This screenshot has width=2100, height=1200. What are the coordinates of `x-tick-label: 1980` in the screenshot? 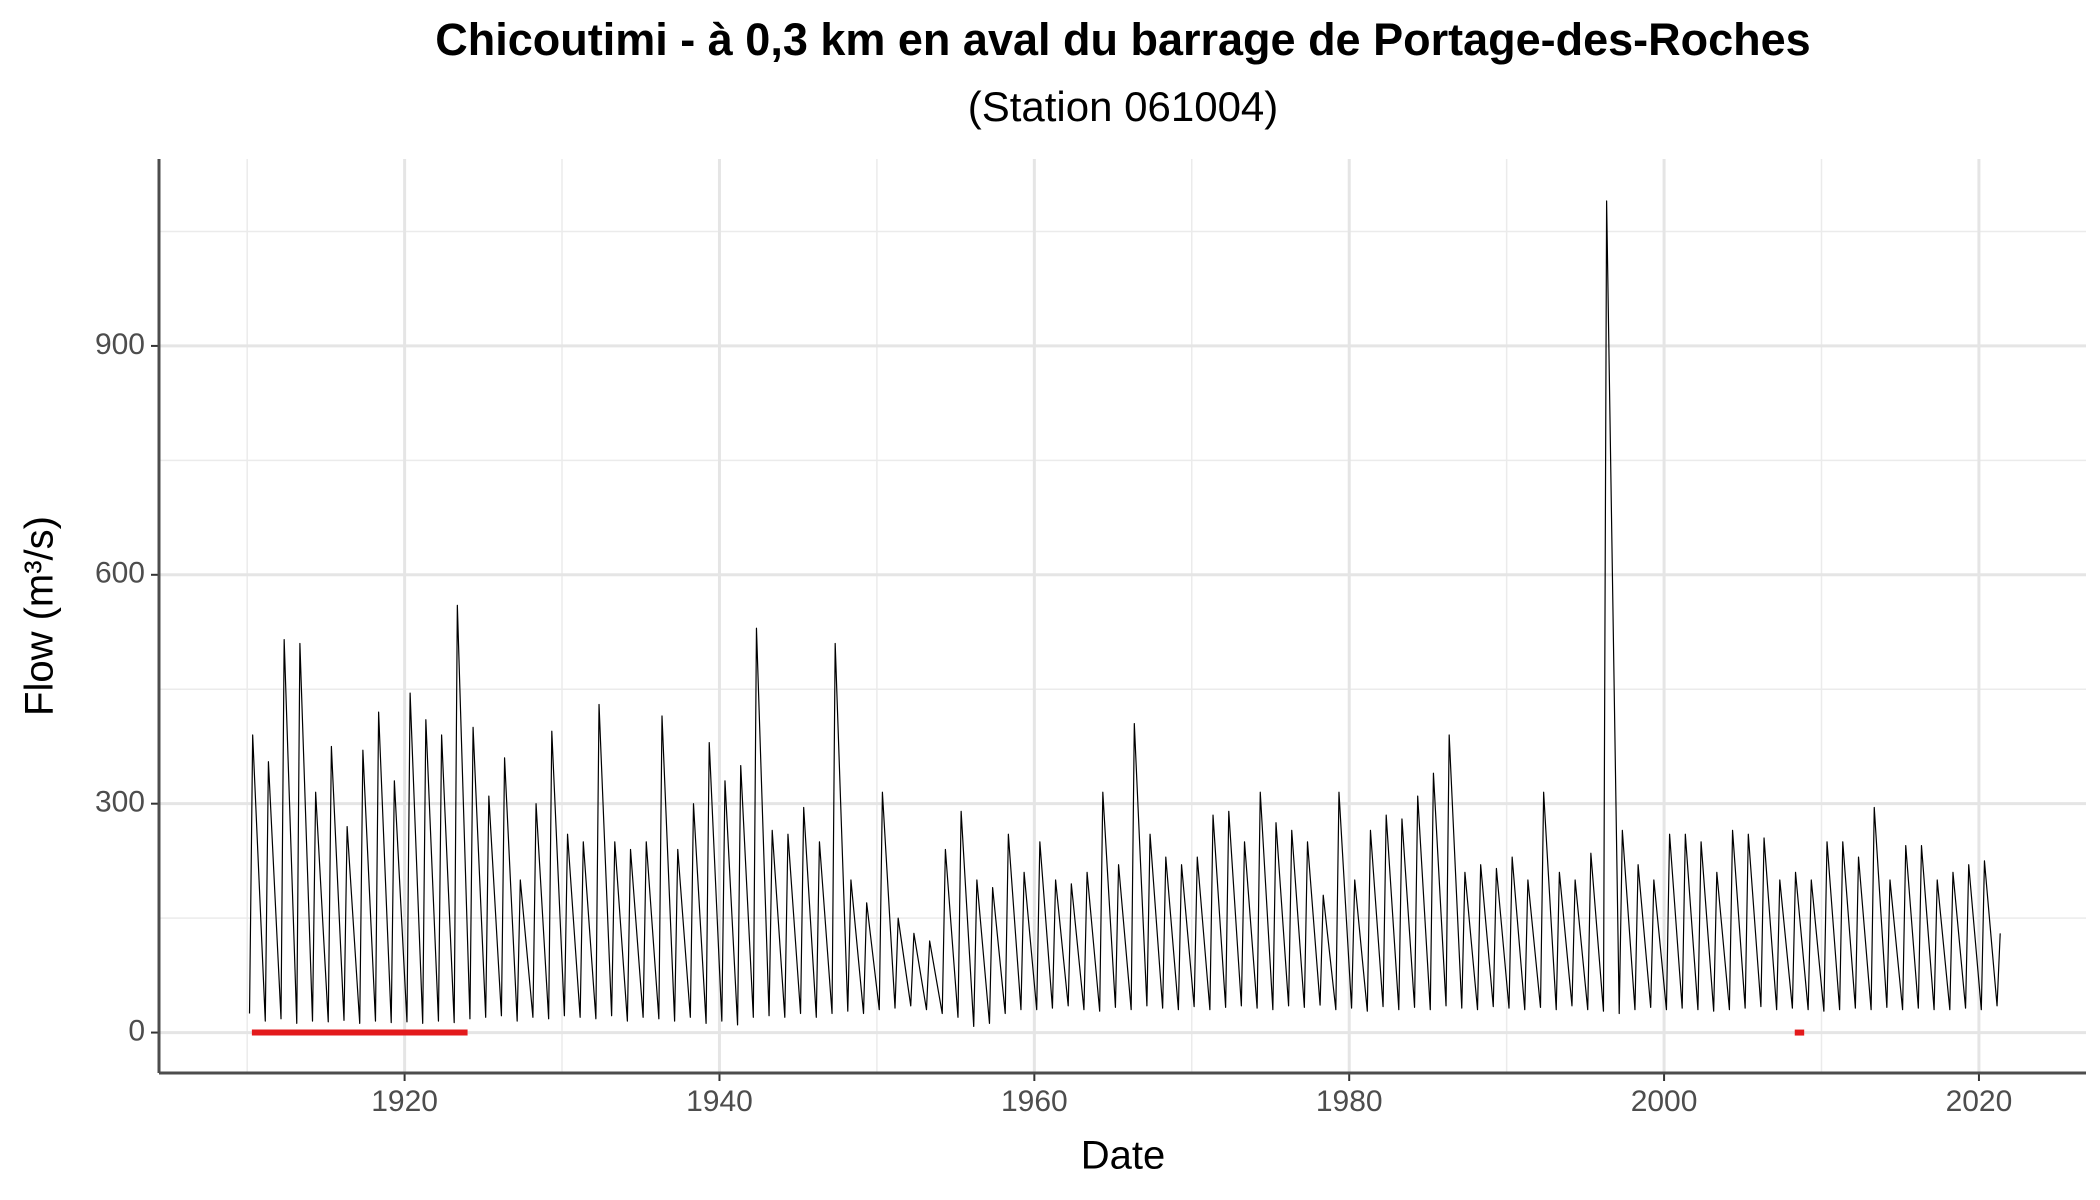 It's located at (1349, 1101).